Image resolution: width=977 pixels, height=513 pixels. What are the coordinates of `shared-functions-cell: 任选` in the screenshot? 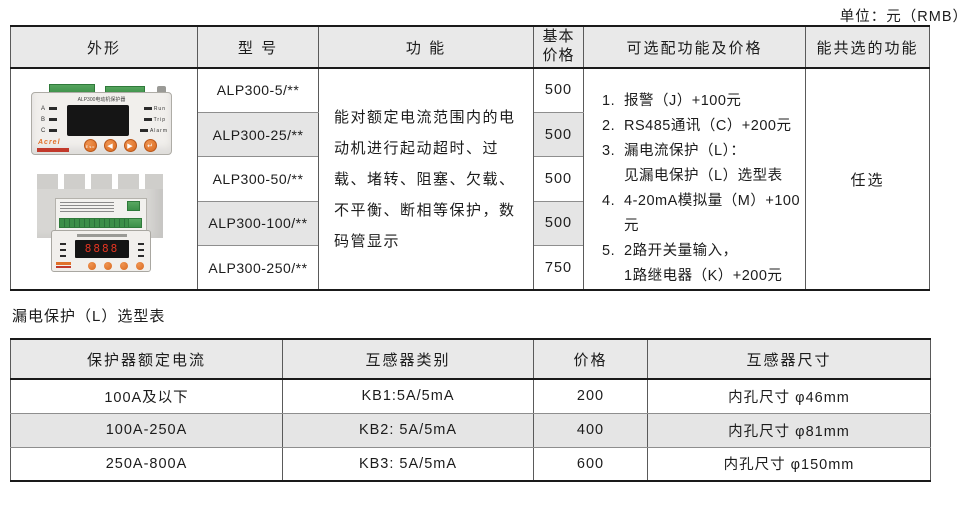 It's located at (867, 179).